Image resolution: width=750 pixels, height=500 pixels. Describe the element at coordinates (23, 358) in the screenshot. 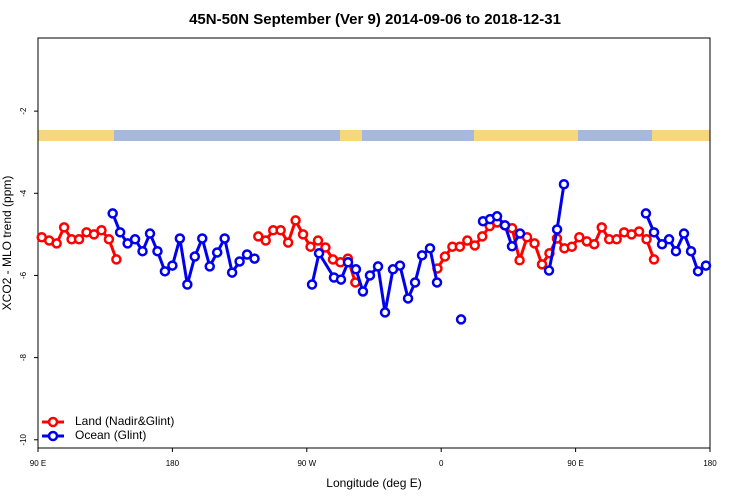

I see `y-tick-label: -8` at that location.